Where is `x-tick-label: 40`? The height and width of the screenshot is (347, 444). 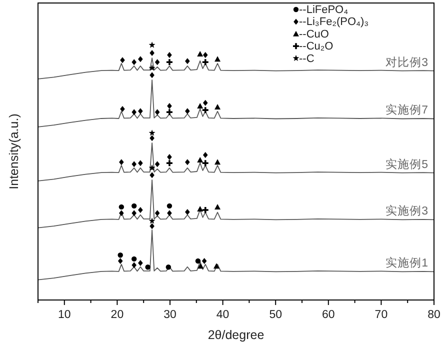
x-tick-label: 40 is located at coordinates (223, 315).